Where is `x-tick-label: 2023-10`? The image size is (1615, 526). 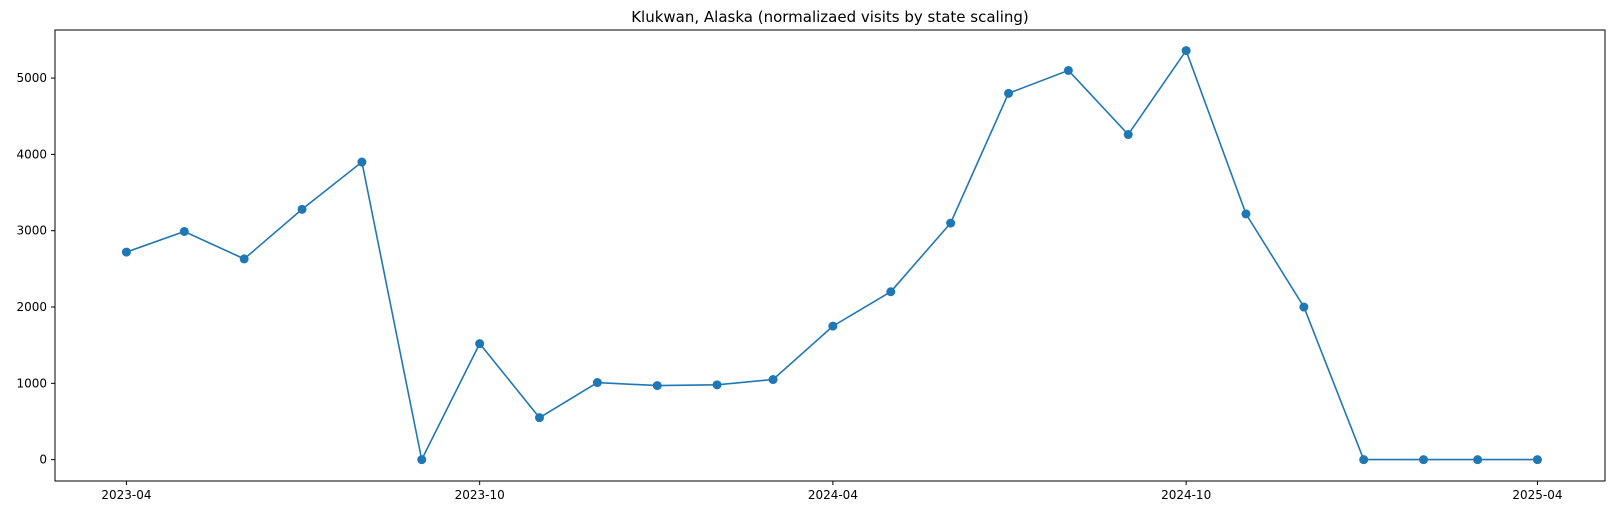
x-tick-label: 2023-10 is located at coordinates (480, 495).